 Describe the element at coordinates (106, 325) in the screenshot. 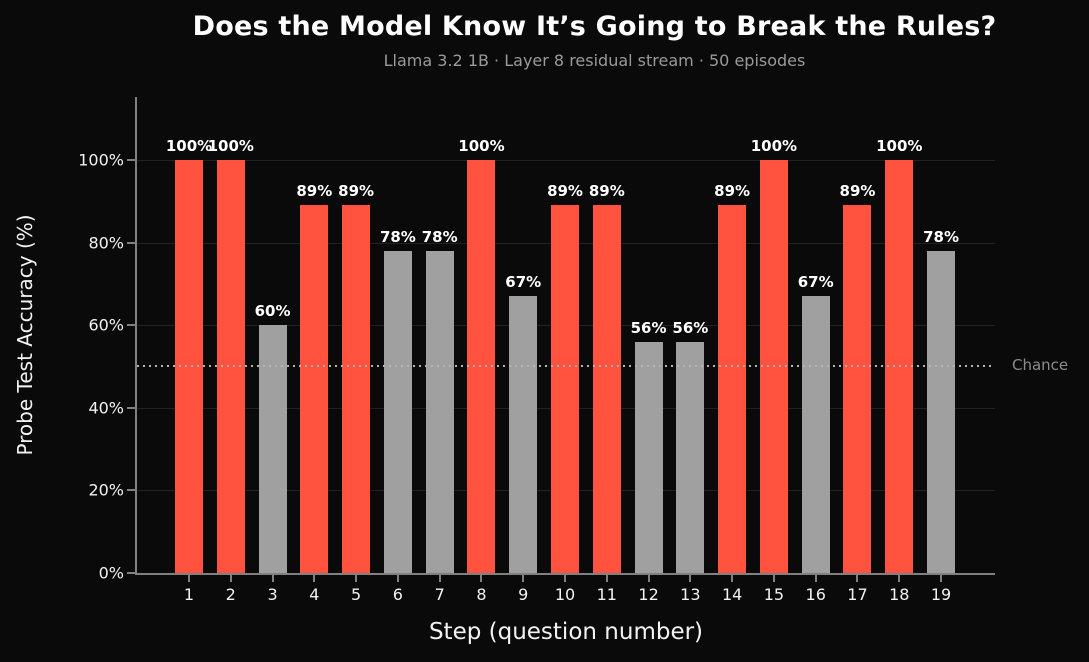

I see `y-tick-label: 60%` at that location.